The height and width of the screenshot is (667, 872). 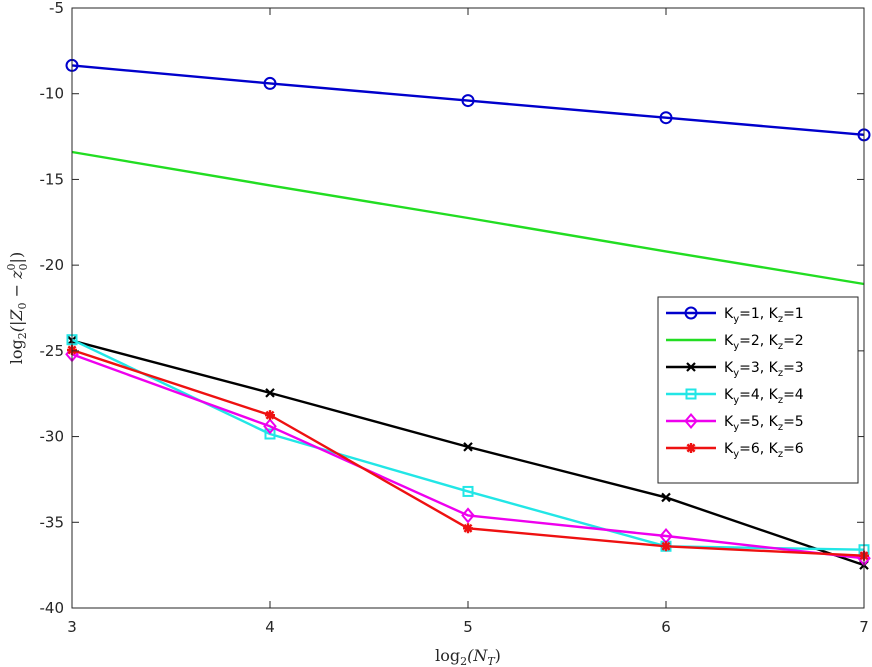 What do you see at coordinates (764, 369) in the screenshot?
I see `legend-label: Ky=3, Kz=3` at bounding box center [764, 369].